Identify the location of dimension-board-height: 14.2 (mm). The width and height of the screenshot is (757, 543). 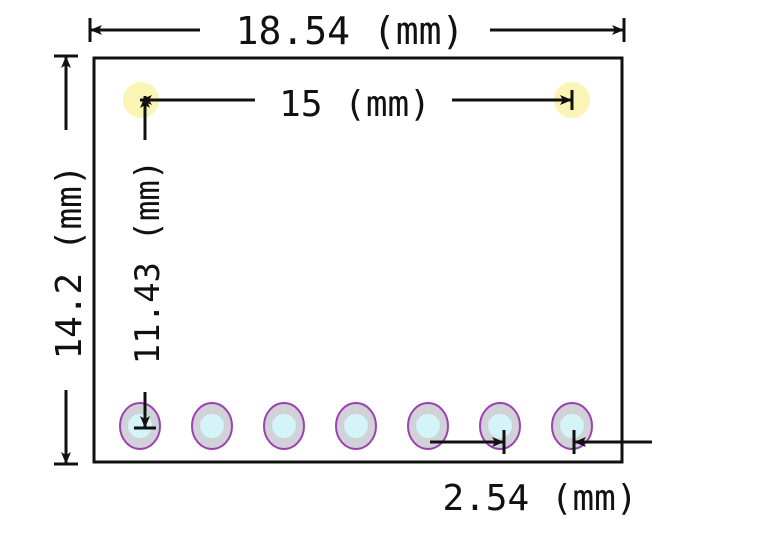
(69, 260).